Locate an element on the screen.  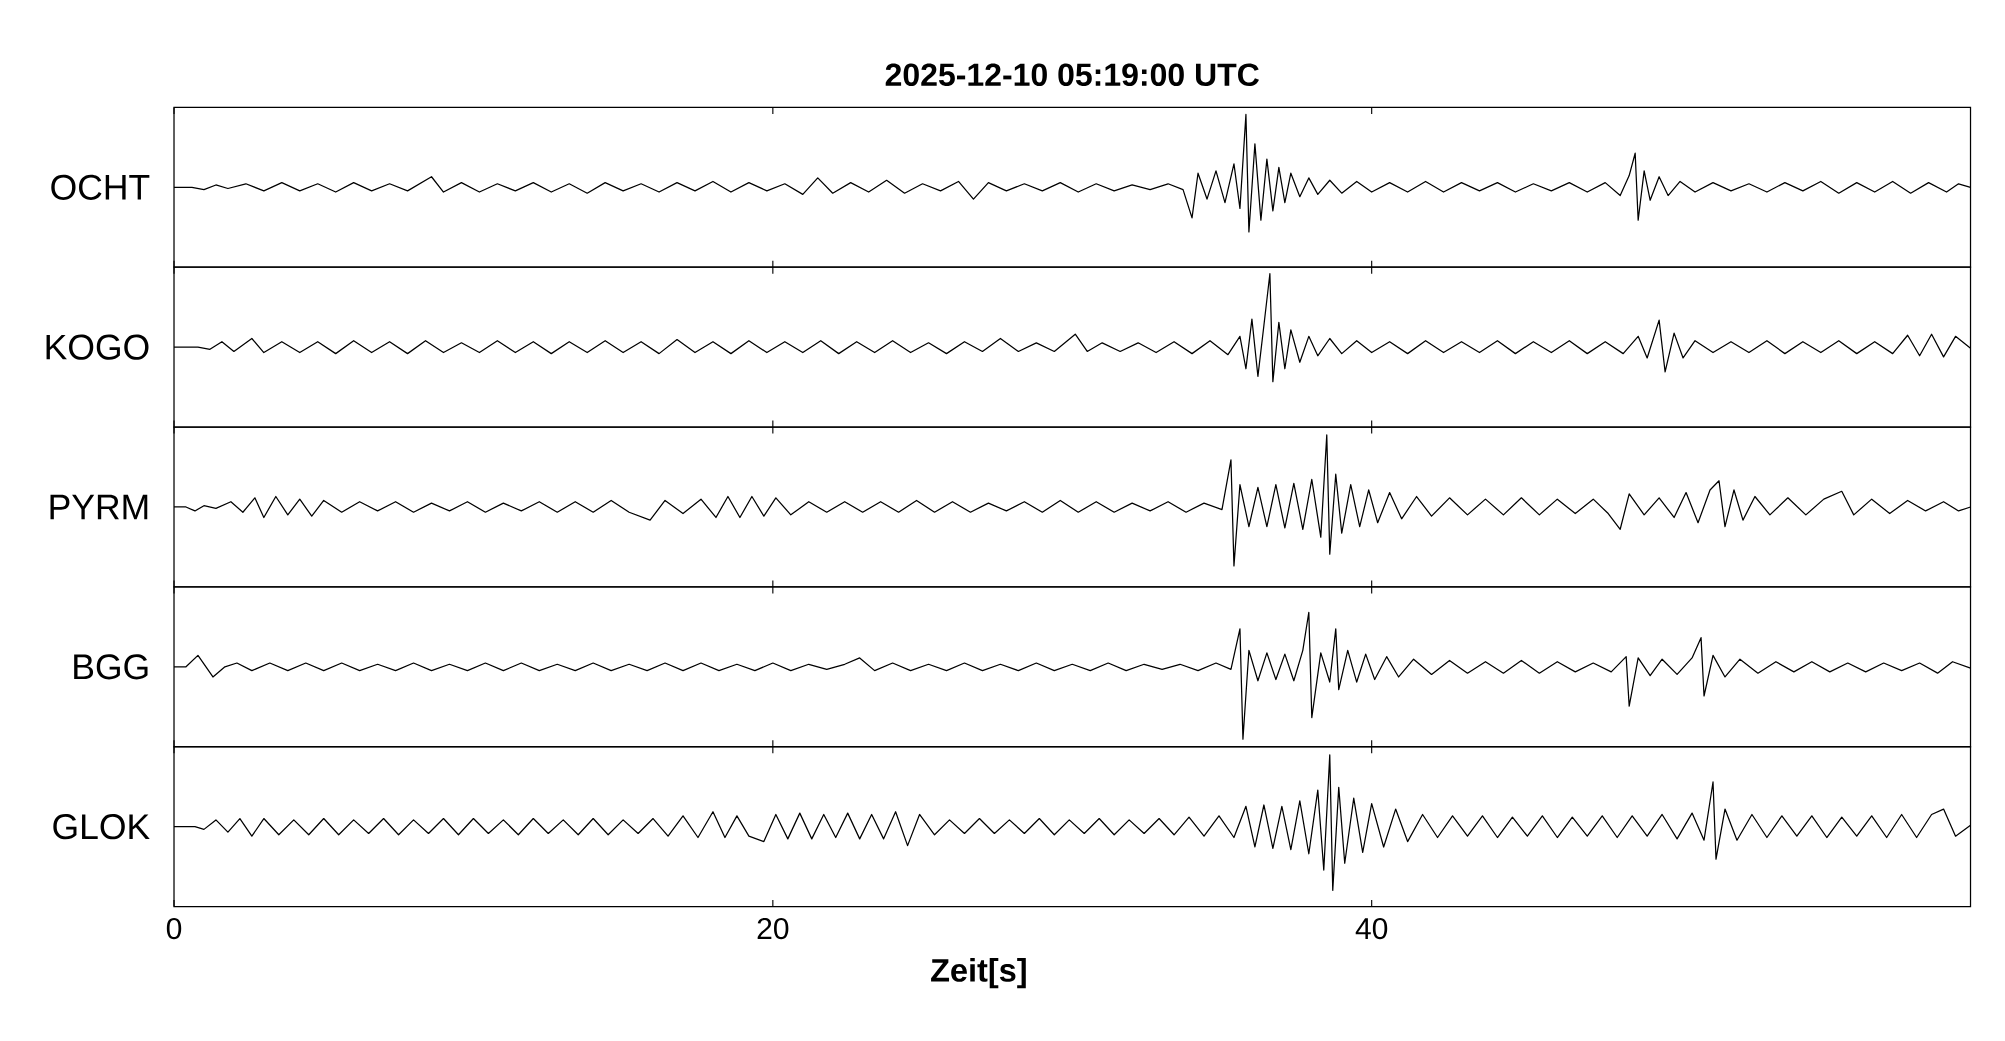
y-axis-title: KOGO is located at coordinates (97, 347).